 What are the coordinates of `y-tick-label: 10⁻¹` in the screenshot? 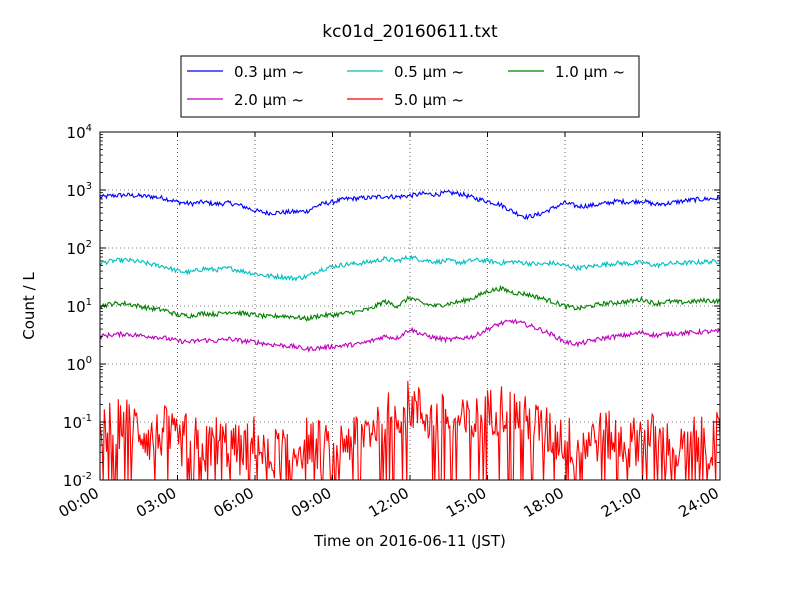 It's located at (77, 422).